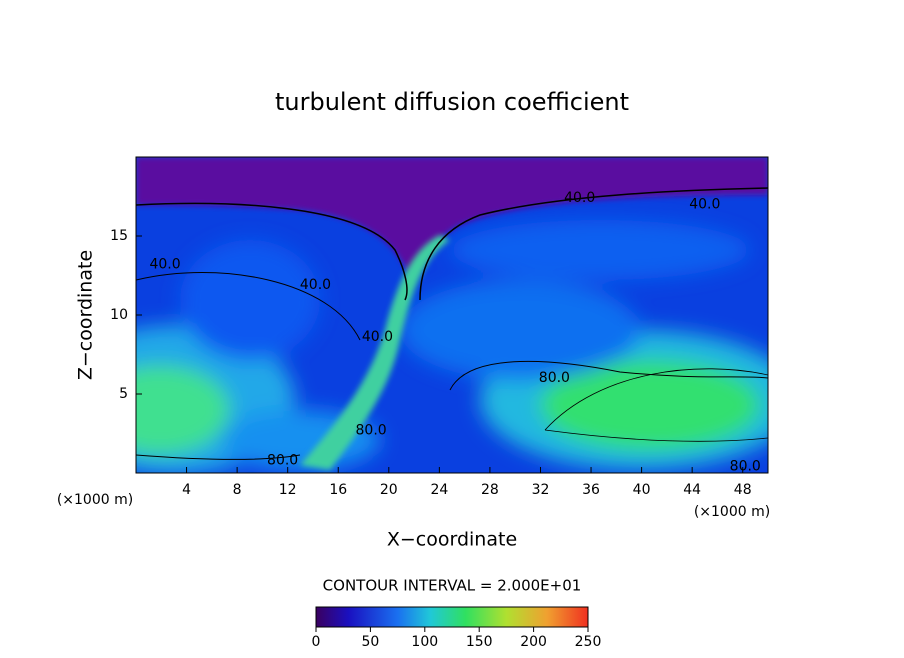 Image resolution: width=904 pixels, height=658 pixels. Describe the element at coordinates (119, 236) in the screenshot. I see `y-tick-label: 15` at that location.